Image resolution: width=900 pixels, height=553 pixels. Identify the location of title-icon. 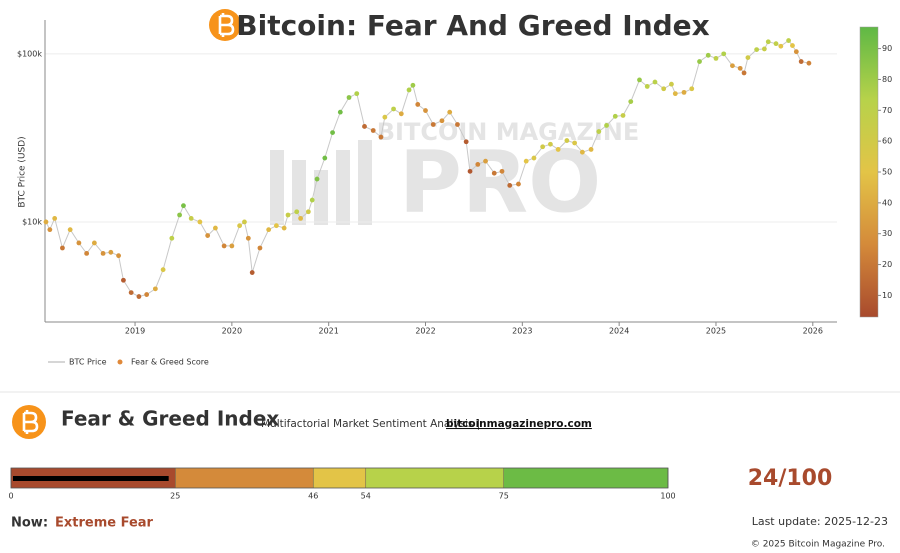
(225, 25).